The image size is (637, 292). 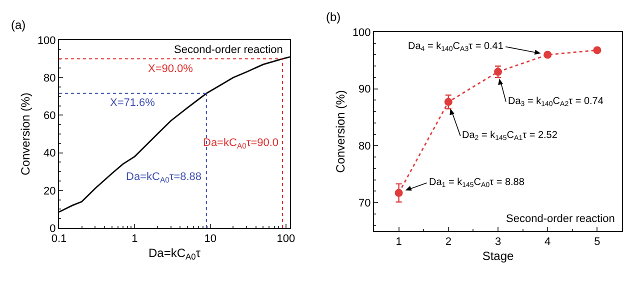 What do you see at coordinates (286, 239) in the screenshot?
I see `x-tick-label: 100` at bounding box center [286, 239].